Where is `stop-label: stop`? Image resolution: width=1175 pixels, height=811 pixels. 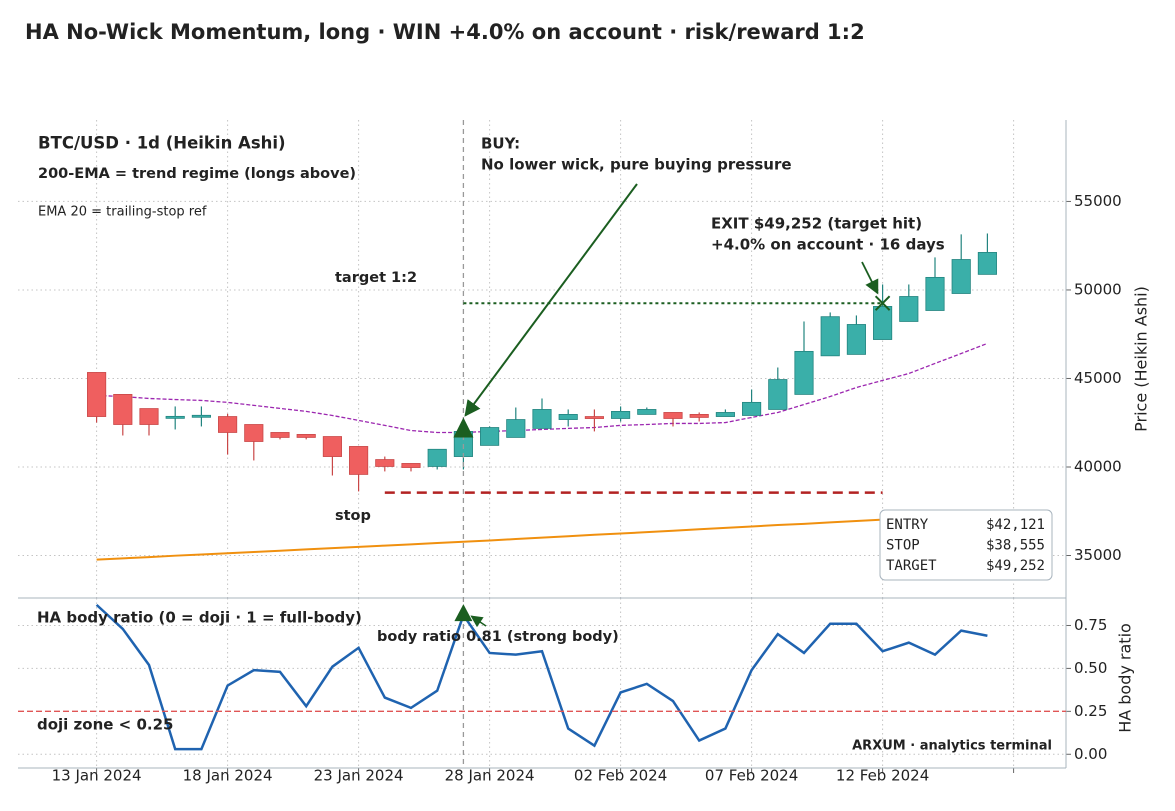
stop-label: stop is located at coordinates (353, 516).